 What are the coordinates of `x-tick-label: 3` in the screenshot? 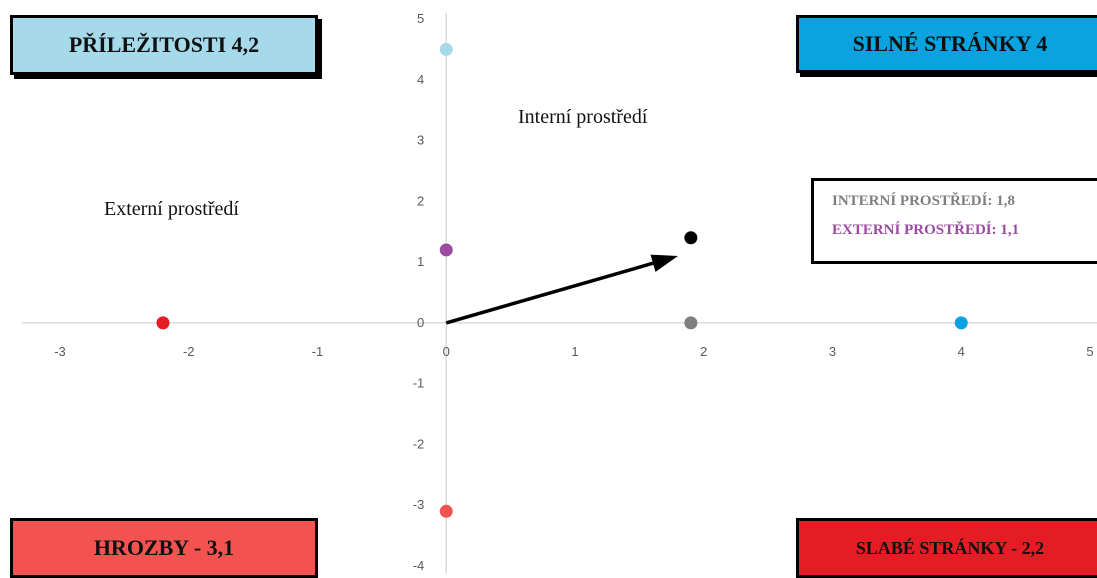 It's located at (832, 351).